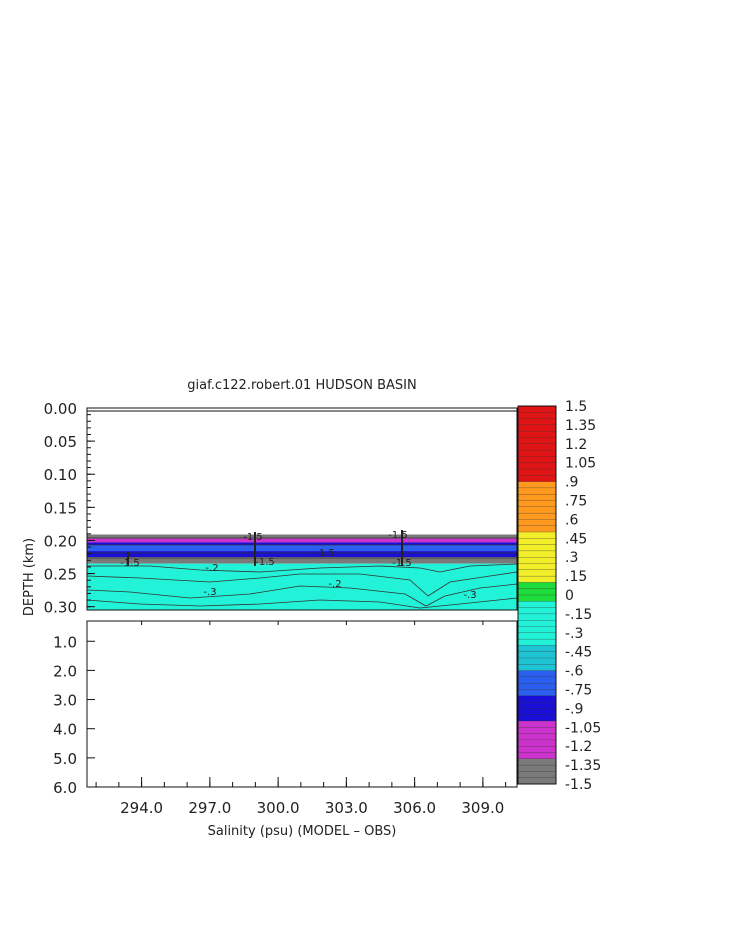  Describe the element at coordinates (414, 808) in the screenshot. I see `x-tick-label: 306.0` at that location.